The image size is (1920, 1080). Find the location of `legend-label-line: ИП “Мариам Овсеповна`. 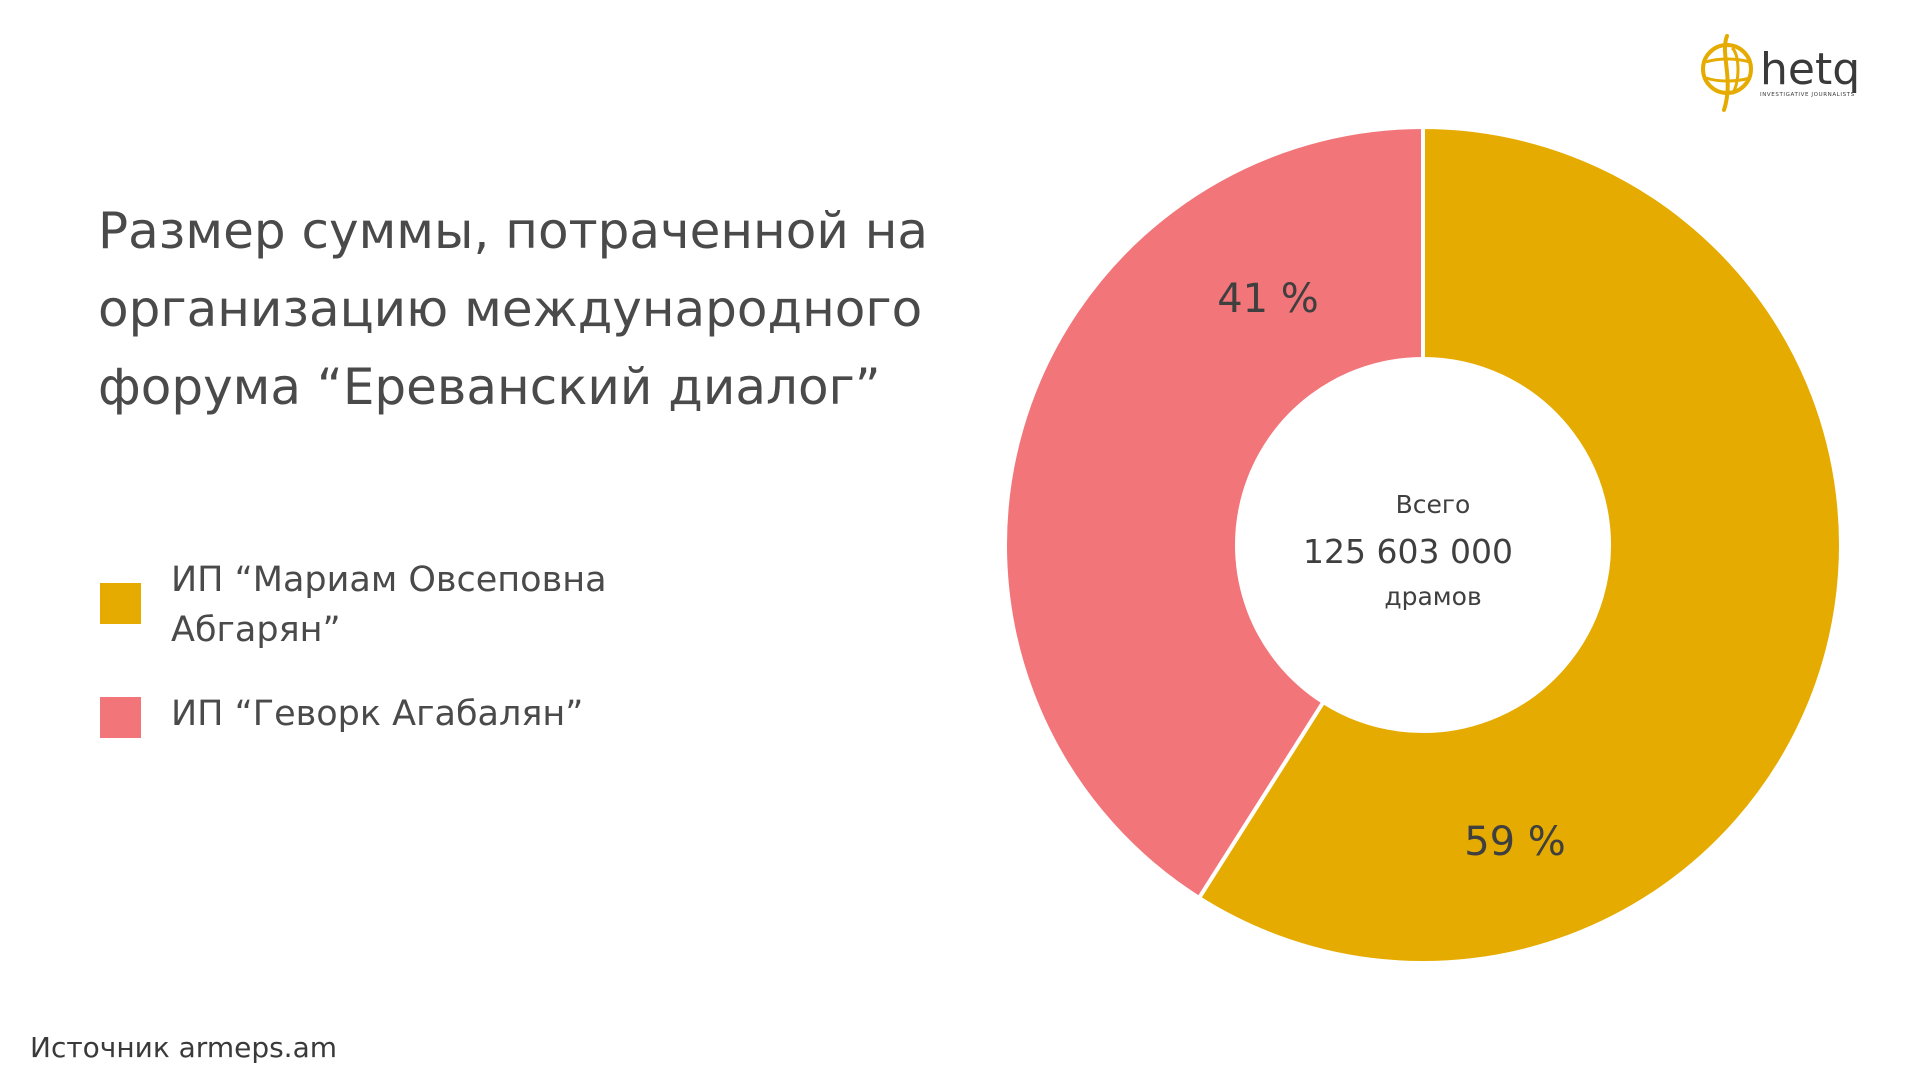

legend-label-line: ИП “Мариам Овсеповна is located at coordinates (389, 580).